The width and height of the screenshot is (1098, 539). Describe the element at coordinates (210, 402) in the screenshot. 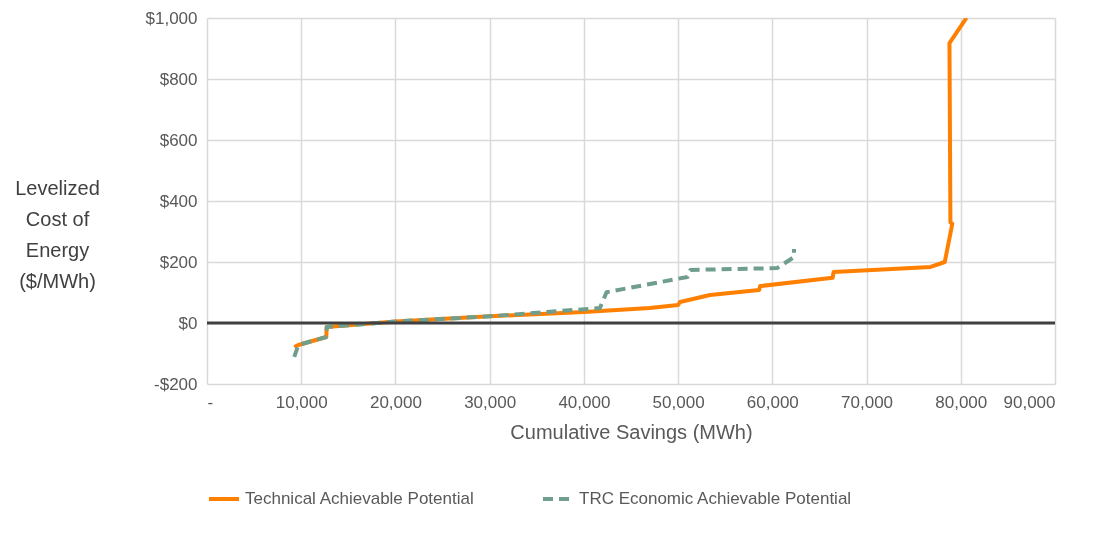

I see `x-tick-label: -` at that location.